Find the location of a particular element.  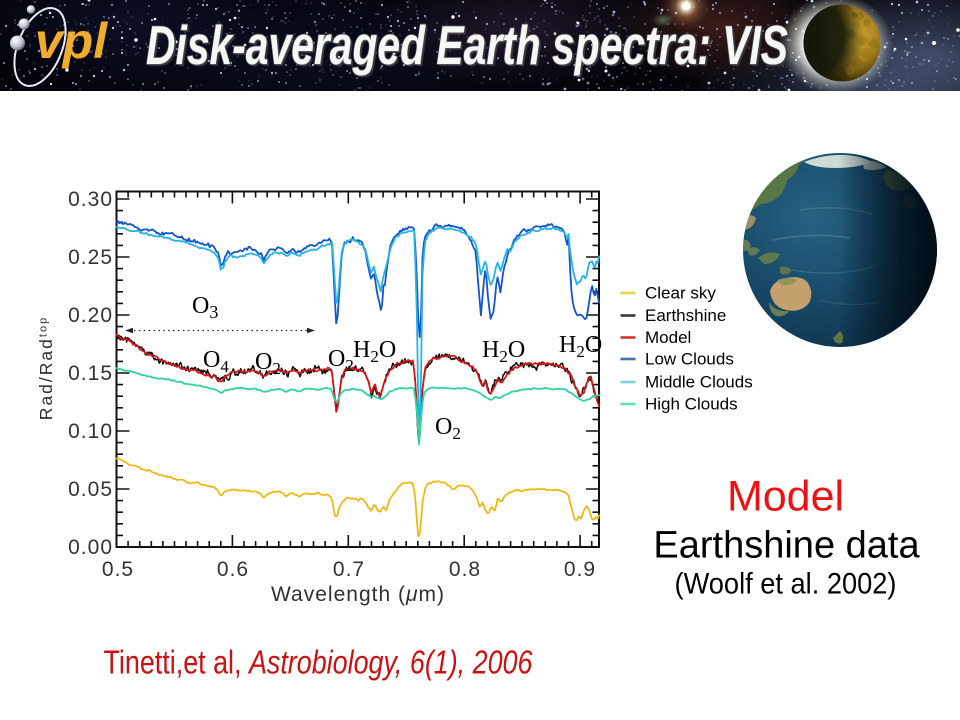

svg-text: 0.7 is located at coordinates (349, 569).